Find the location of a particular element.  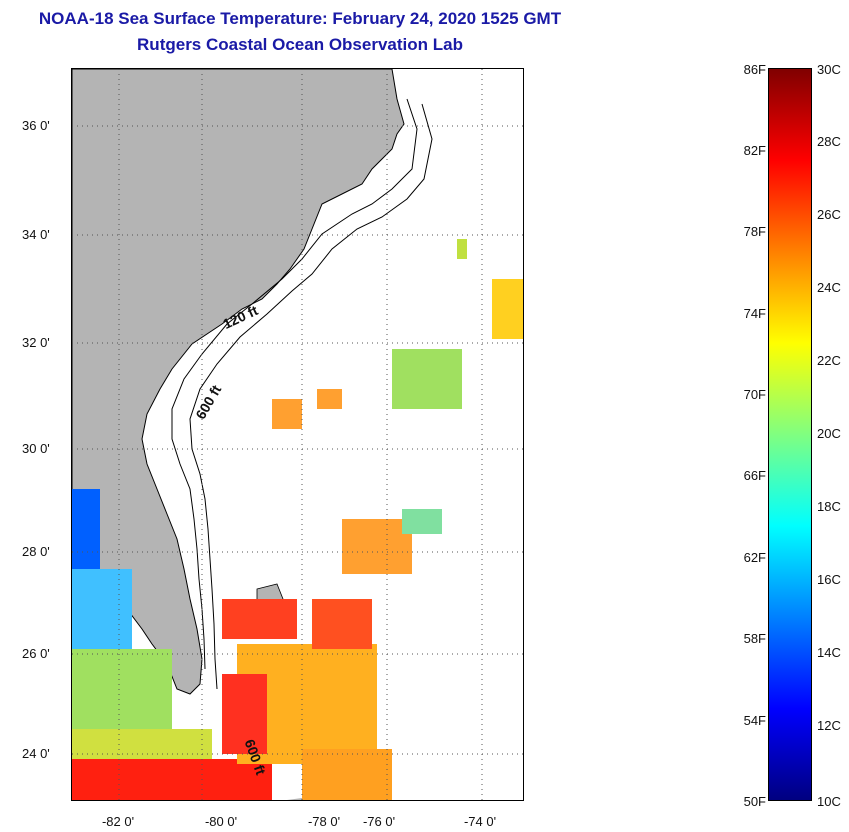

lat-label-32: 32 0' is located at coordinates (36, 342).